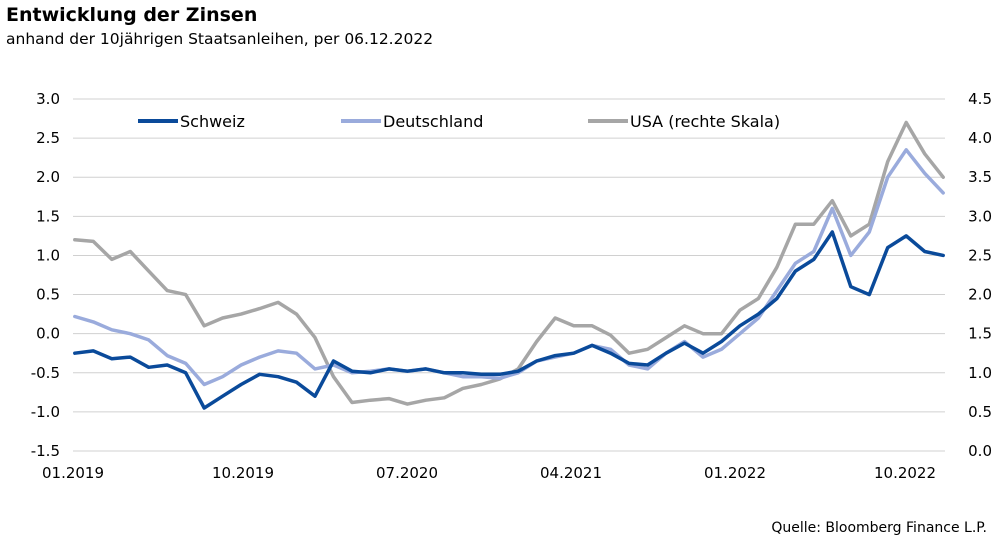 The height and width of the screenshot is (548, 1000). Describe the element at coordinates (879, 528) in the screenshot. I see `source-note: Quelle: Bloomberg Finance L.P.` at that location.